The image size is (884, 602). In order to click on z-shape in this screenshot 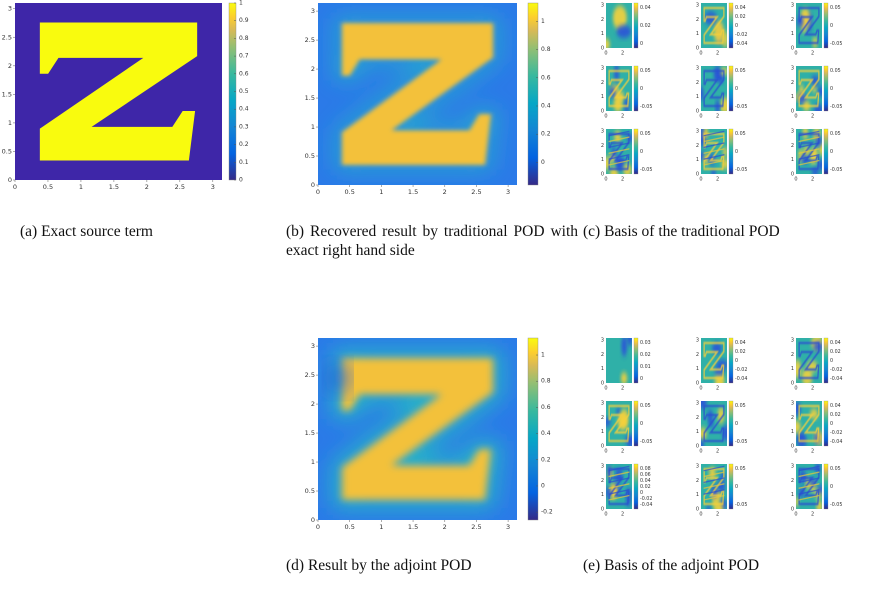, I will do `click(417, 94)`.